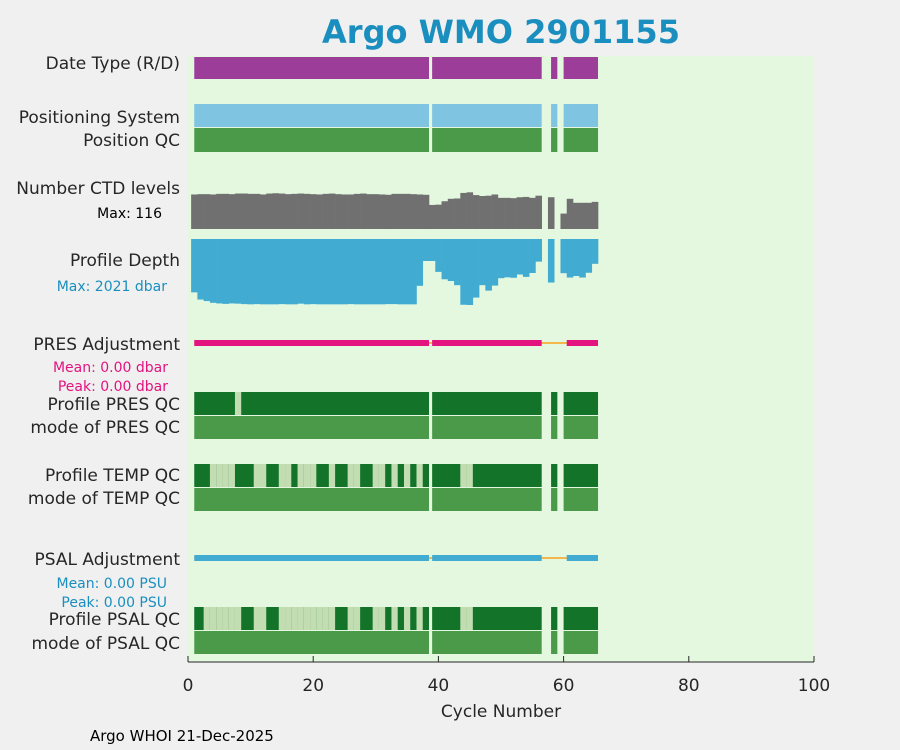 Image resolution: width=900 pixels, height=750 pixels. What do you see at coordinates (112, 287) in the screenshot?
I see `label-depth-max: Max: 2021 dbar` at bounding box center [112, 287].